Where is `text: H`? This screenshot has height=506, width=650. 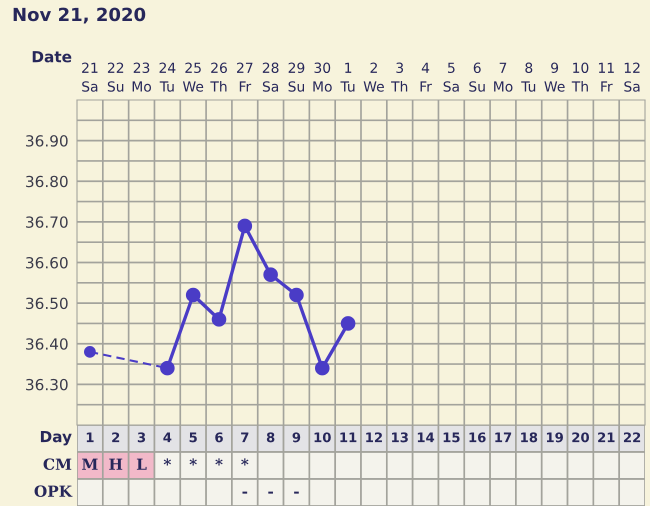 text: H is located at coordinates (115, 464).